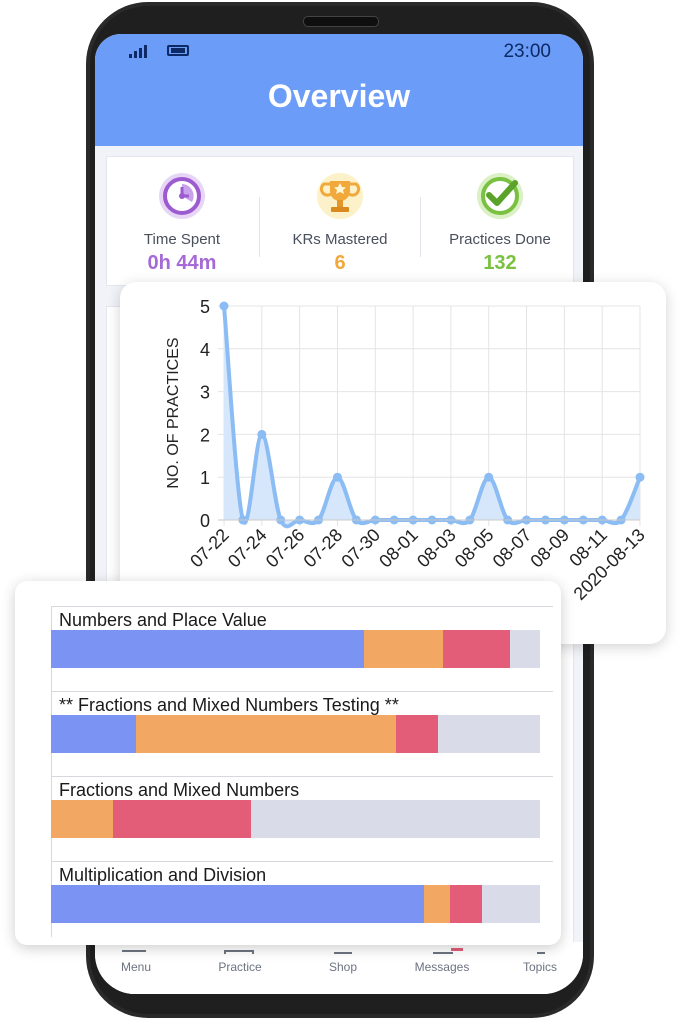  Describe the element at coordinates (205, 478) in the screenshot. I see `y-tick-label: 1` at that location.